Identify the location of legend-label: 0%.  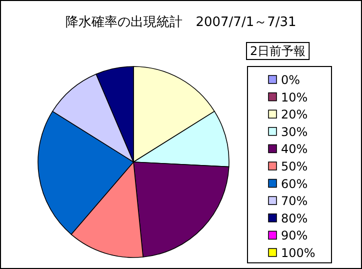
(290, 80).